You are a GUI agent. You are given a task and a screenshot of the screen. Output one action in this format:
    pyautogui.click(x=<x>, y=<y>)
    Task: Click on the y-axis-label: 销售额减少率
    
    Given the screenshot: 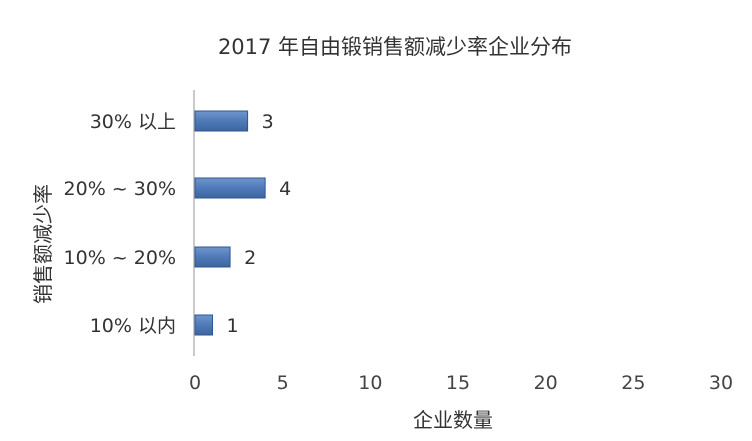 What is the action you would take?
    pyautogui.click(x=43, y=244)
    